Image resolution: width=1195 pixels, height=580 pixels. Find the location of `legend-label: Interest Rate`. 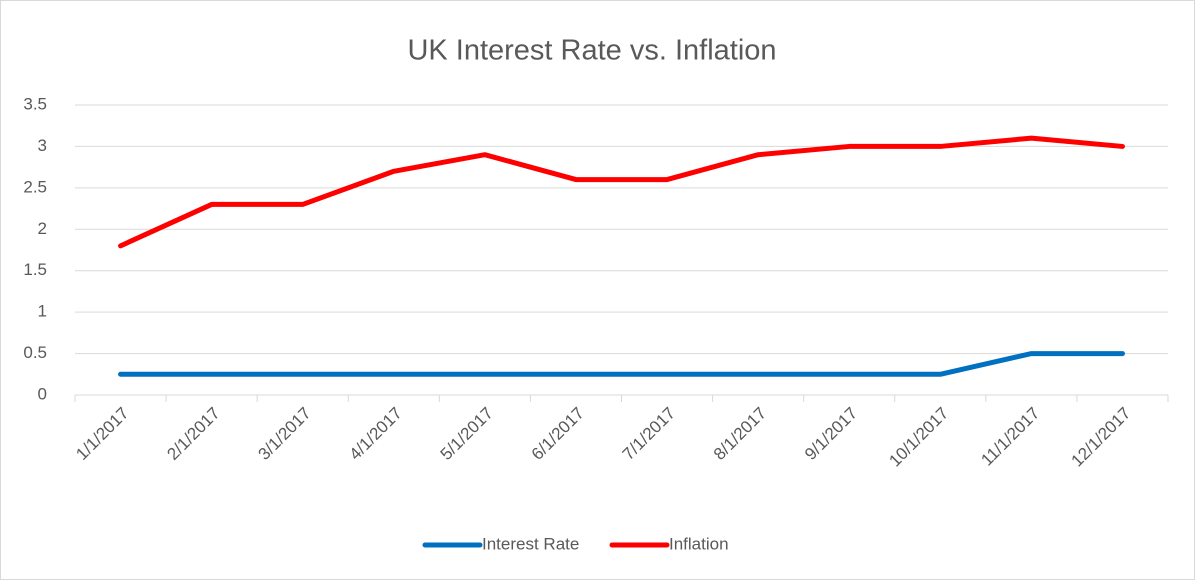

legend-label: Interest Rate is located at coordinates (530, 543).